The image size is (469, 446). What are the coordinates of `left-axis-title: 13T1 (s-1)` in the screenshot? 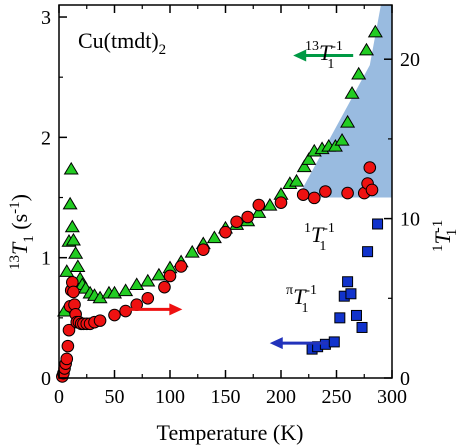 It's located at (22, 232).